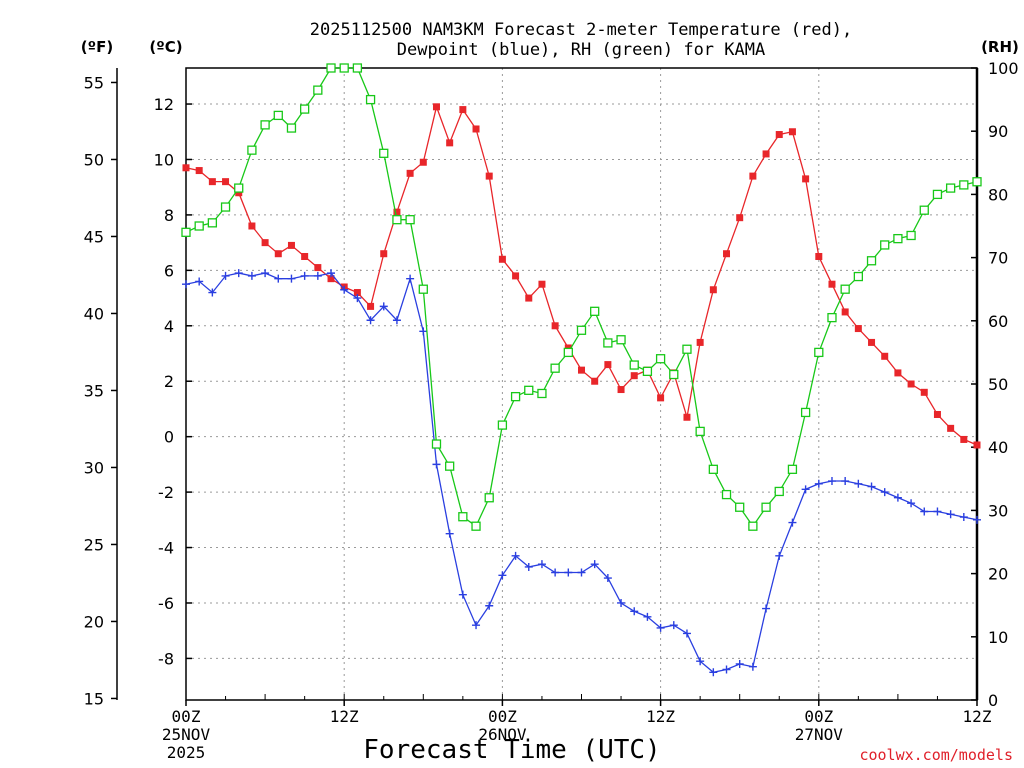 The height and width of the screenshot is (768, 1024). Describe the element at coordinates (998, 258) in the screenshot. I see `rh-tick-label: 70` at that location.